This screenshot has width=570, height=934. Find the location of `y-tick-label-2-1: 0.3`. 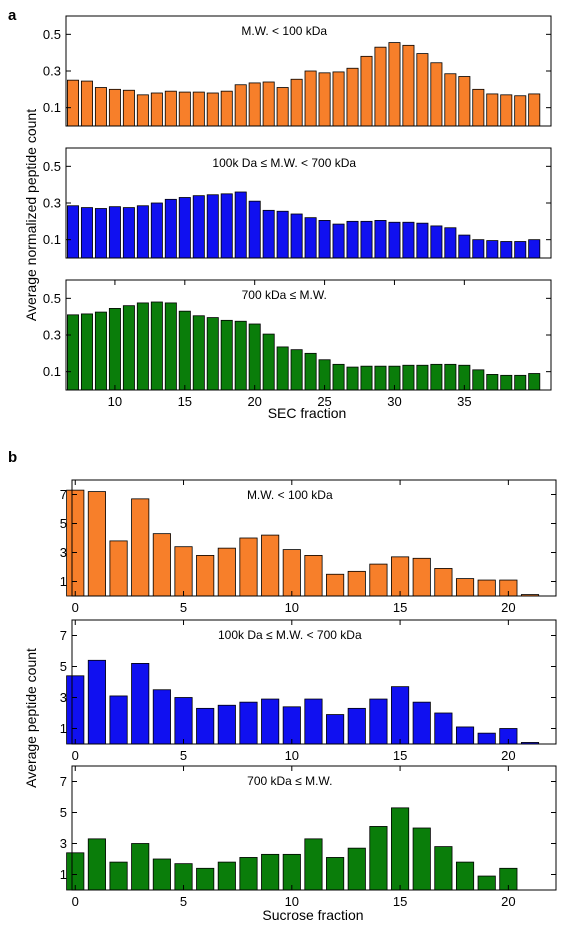

y-tick-label-2-1: 0.3 is located at coordinates (52, 335).